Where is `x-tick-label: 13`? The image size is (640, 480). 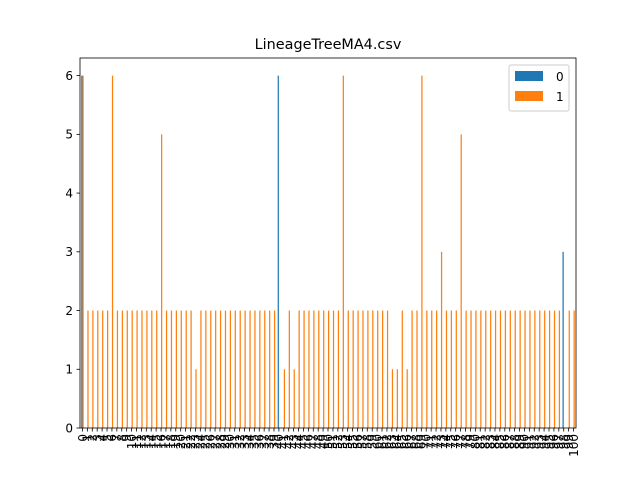 x-tick-label: 13 is located at coordinates (147, 441).